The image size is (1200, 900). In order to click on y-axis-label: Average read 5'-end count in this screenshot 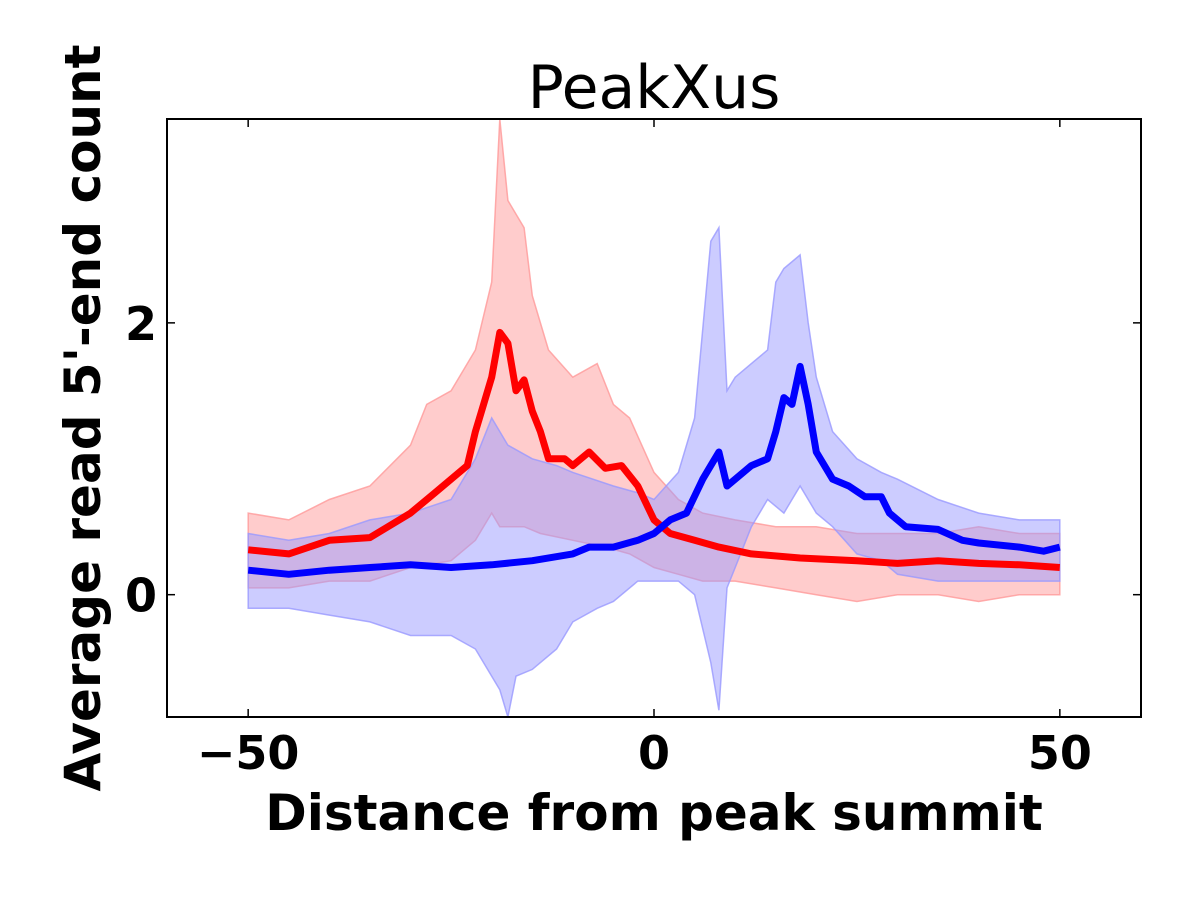, I will do `click(83, 417)`.